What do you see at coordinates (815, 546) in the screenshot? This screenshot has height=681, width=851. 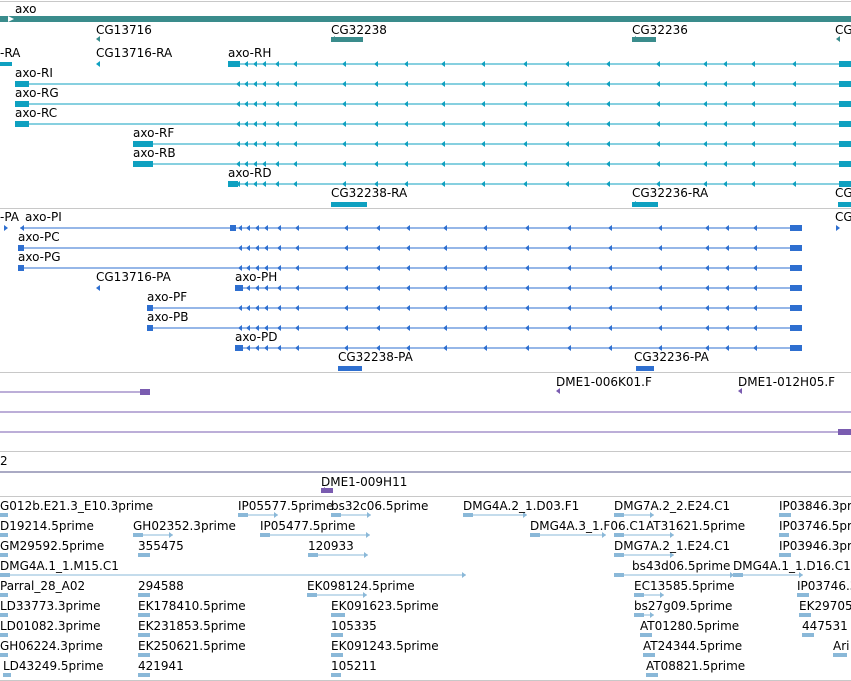 I see `est-label: IP03946.3pri` at bounding box center [815, 546].